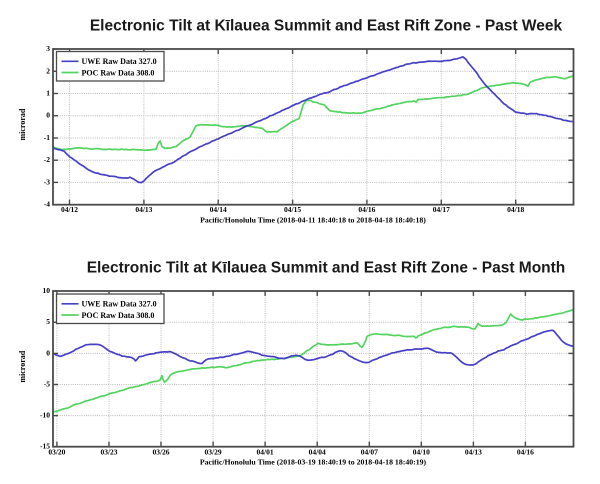 The image size is (600, 484). I want to click on svg-text: 04/12, so click(69, 209).